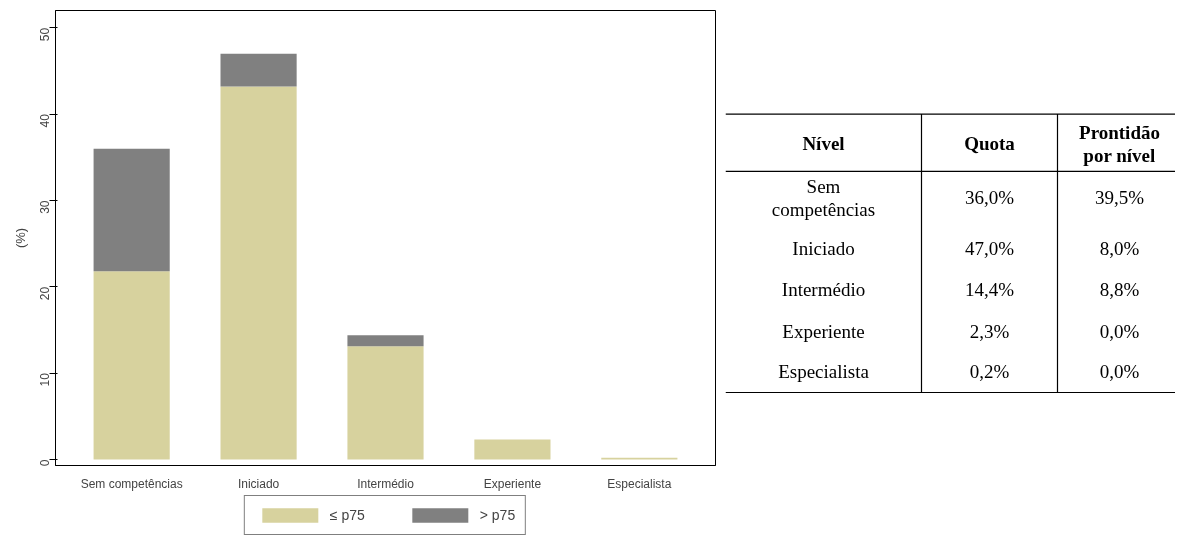 The width and height of the screenshot is (1198, 557). What do you see at coordinates (989, 248) in the screenshot?
I see `text: 47,0%` at bounding box center [989, 248].